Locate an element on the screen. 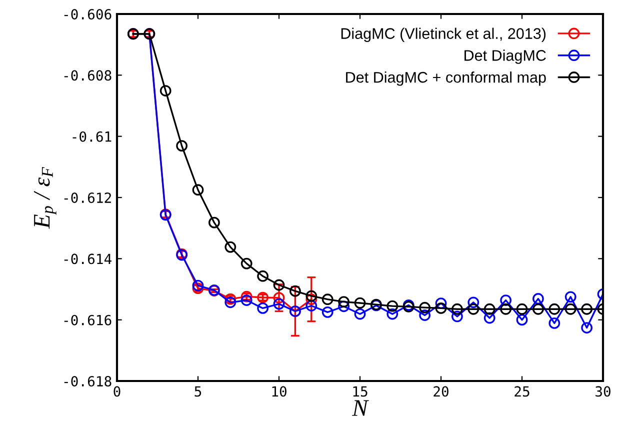 The image size is (618, 431). legend-label: DiagMC (Vlietinck et al., 2013) is located at coordinates (443, 35).